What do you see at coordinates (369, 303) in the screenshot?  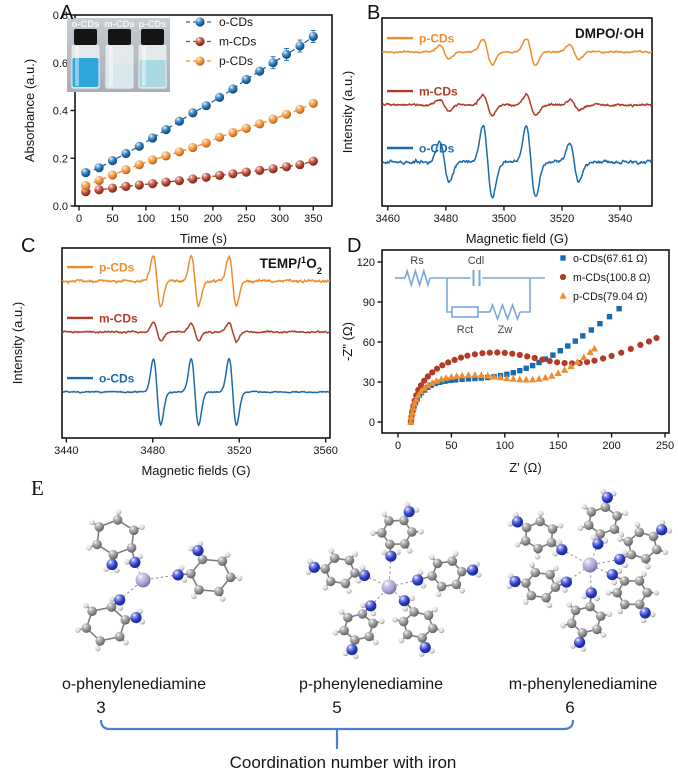 I see `y-tick-label: 90` at bounding box center [369, 303].